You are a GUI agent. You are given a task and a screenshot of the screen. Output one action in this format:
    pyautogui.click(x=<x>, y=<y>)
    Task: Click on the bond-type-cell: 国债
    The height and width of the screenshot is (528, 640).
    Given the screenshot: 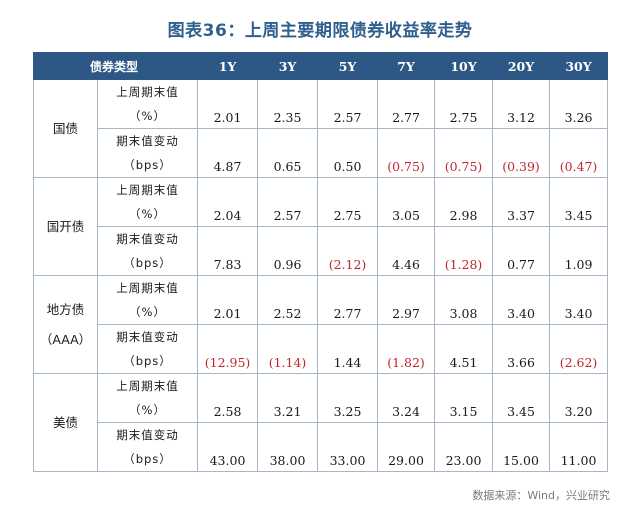 What is the action you would take?
    pyautogui.click(x=65, y=128)
    